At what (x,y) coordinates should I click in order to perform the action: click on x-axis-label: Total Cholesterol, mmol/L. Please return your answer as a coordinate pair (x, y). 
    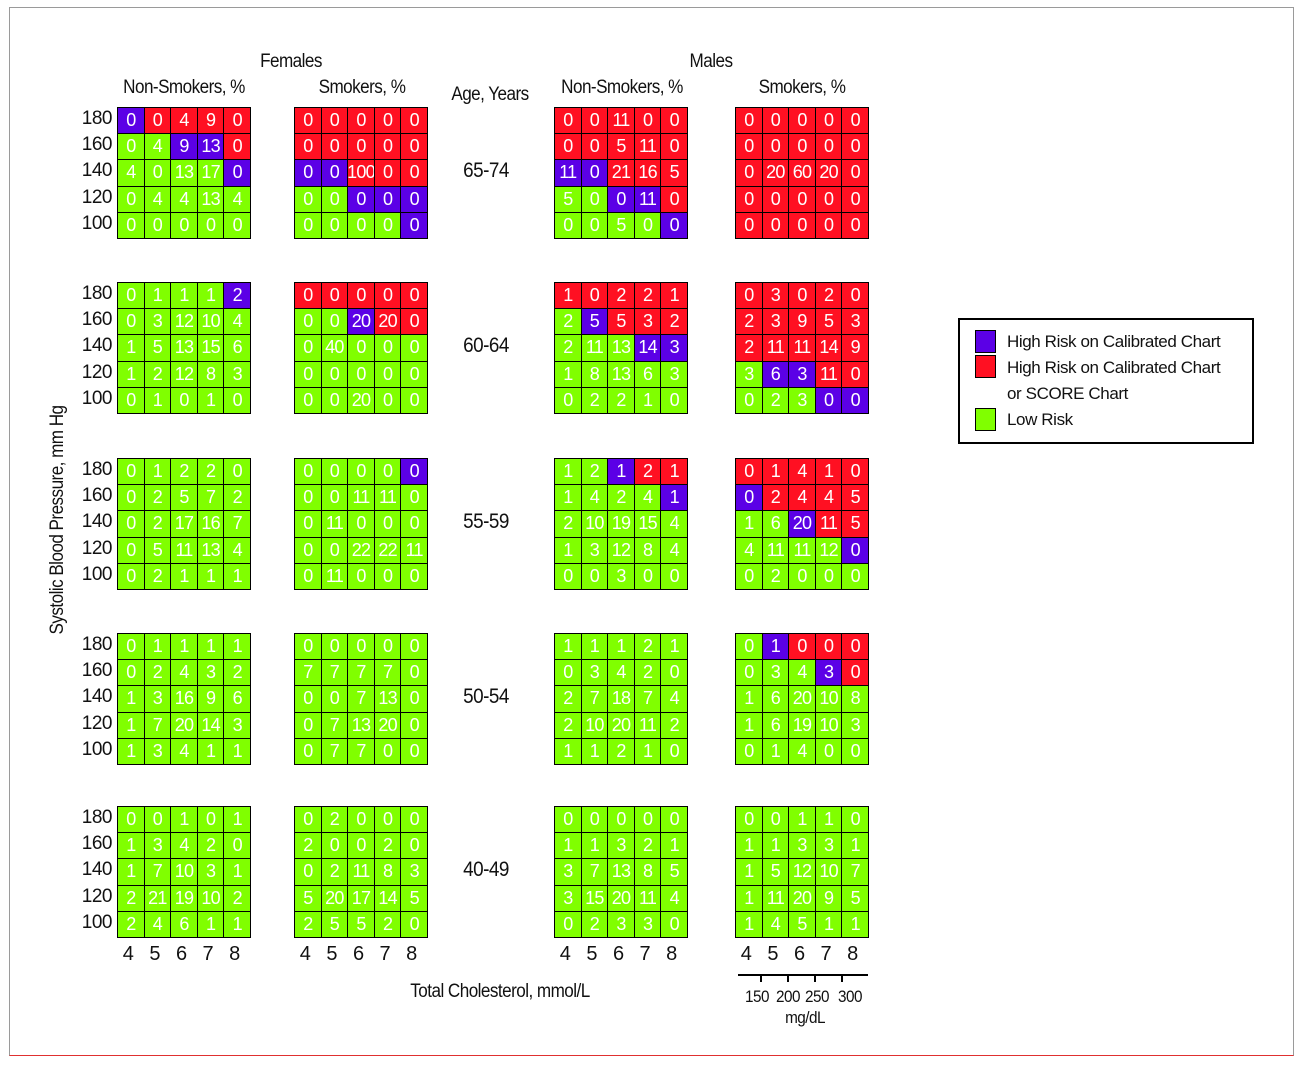
    Looking at the image, I should click on (500, 991).